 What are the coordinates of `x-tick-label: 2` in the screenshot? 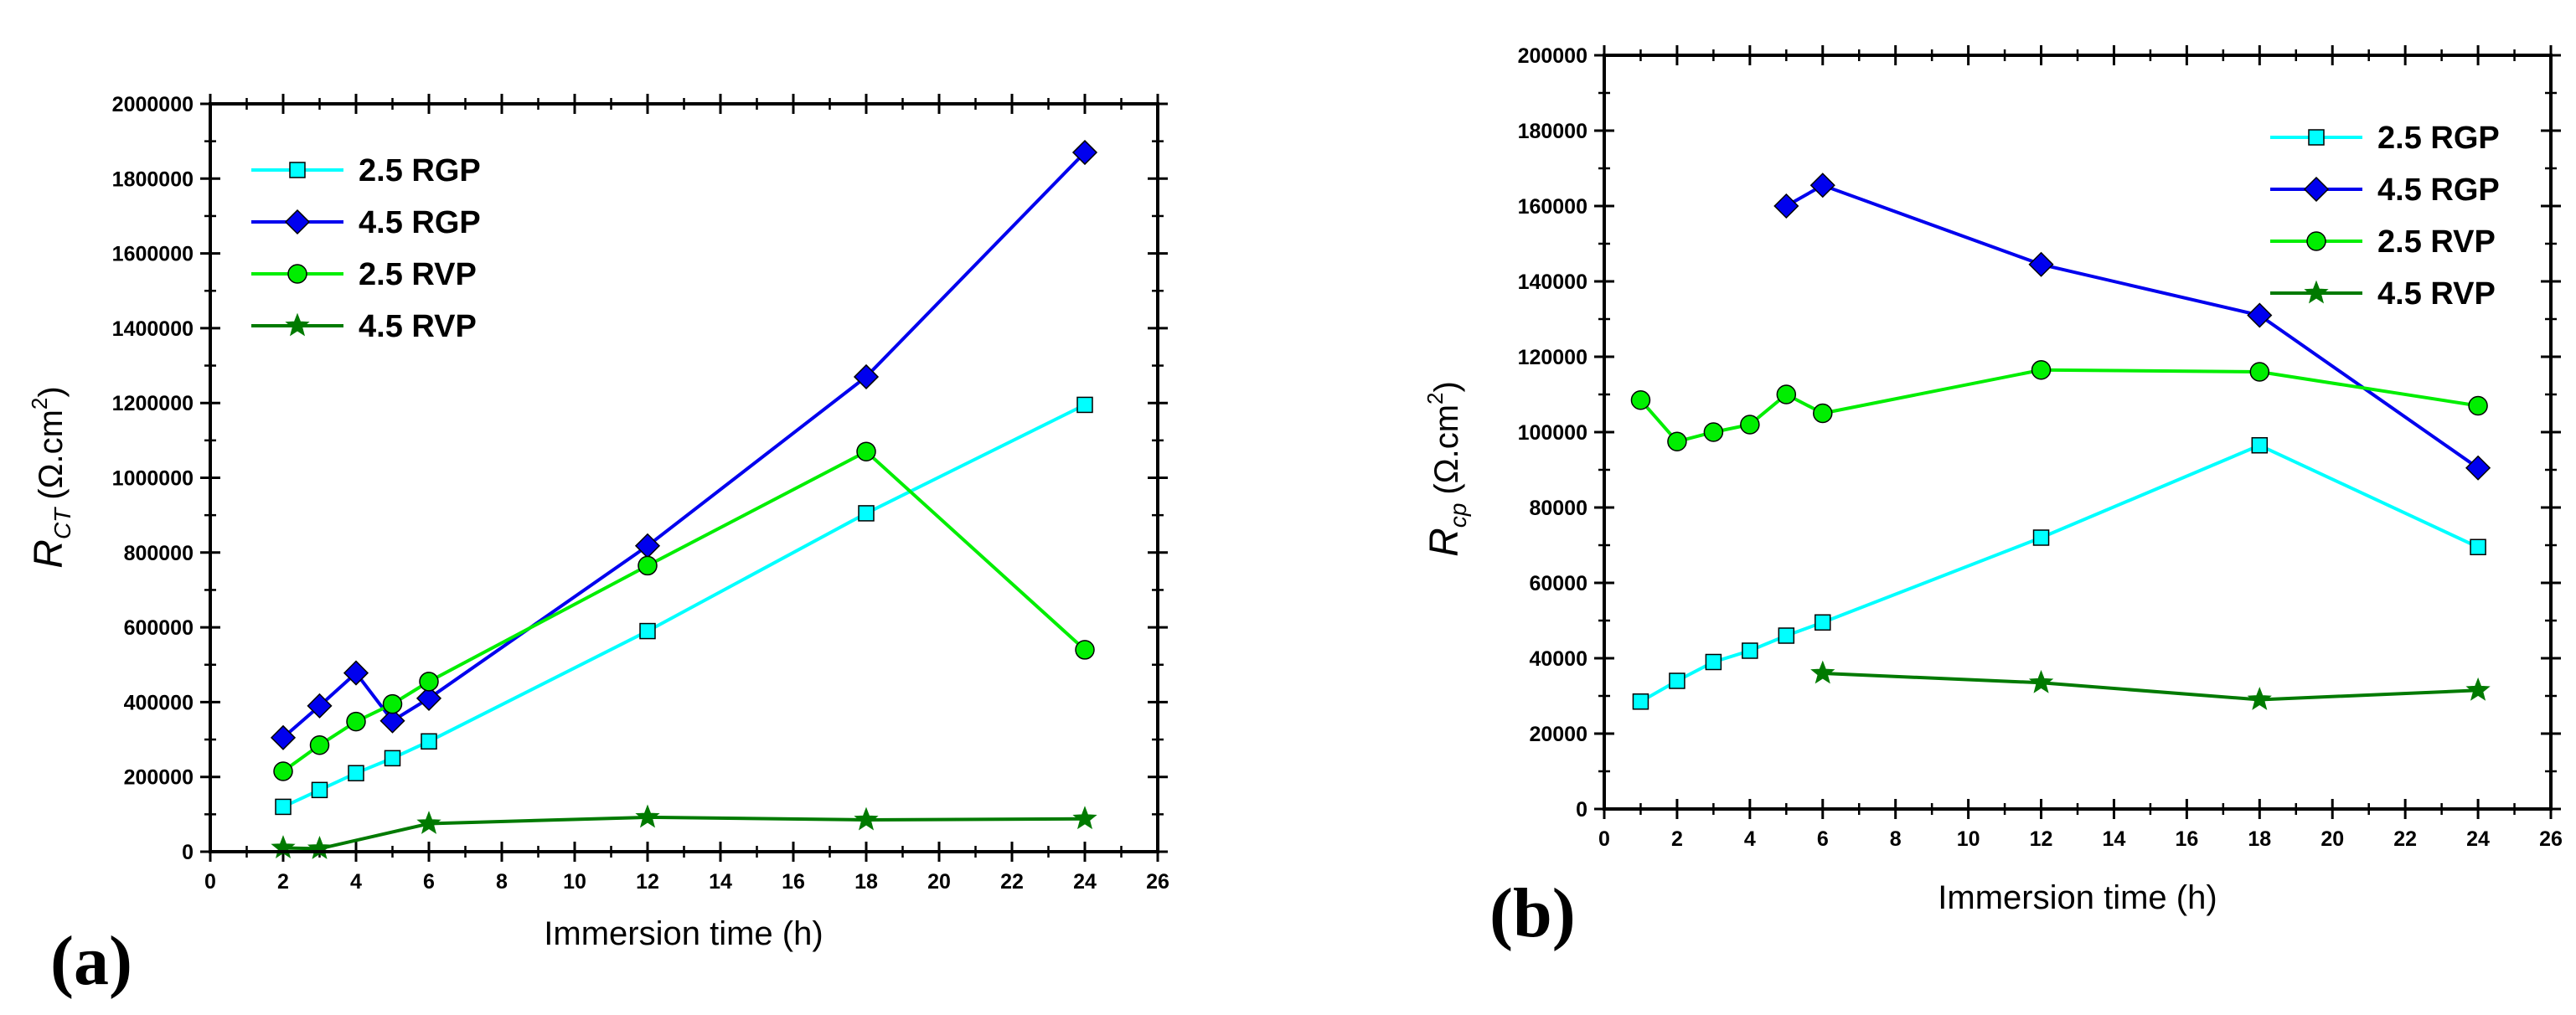 It's located at (283, 882).